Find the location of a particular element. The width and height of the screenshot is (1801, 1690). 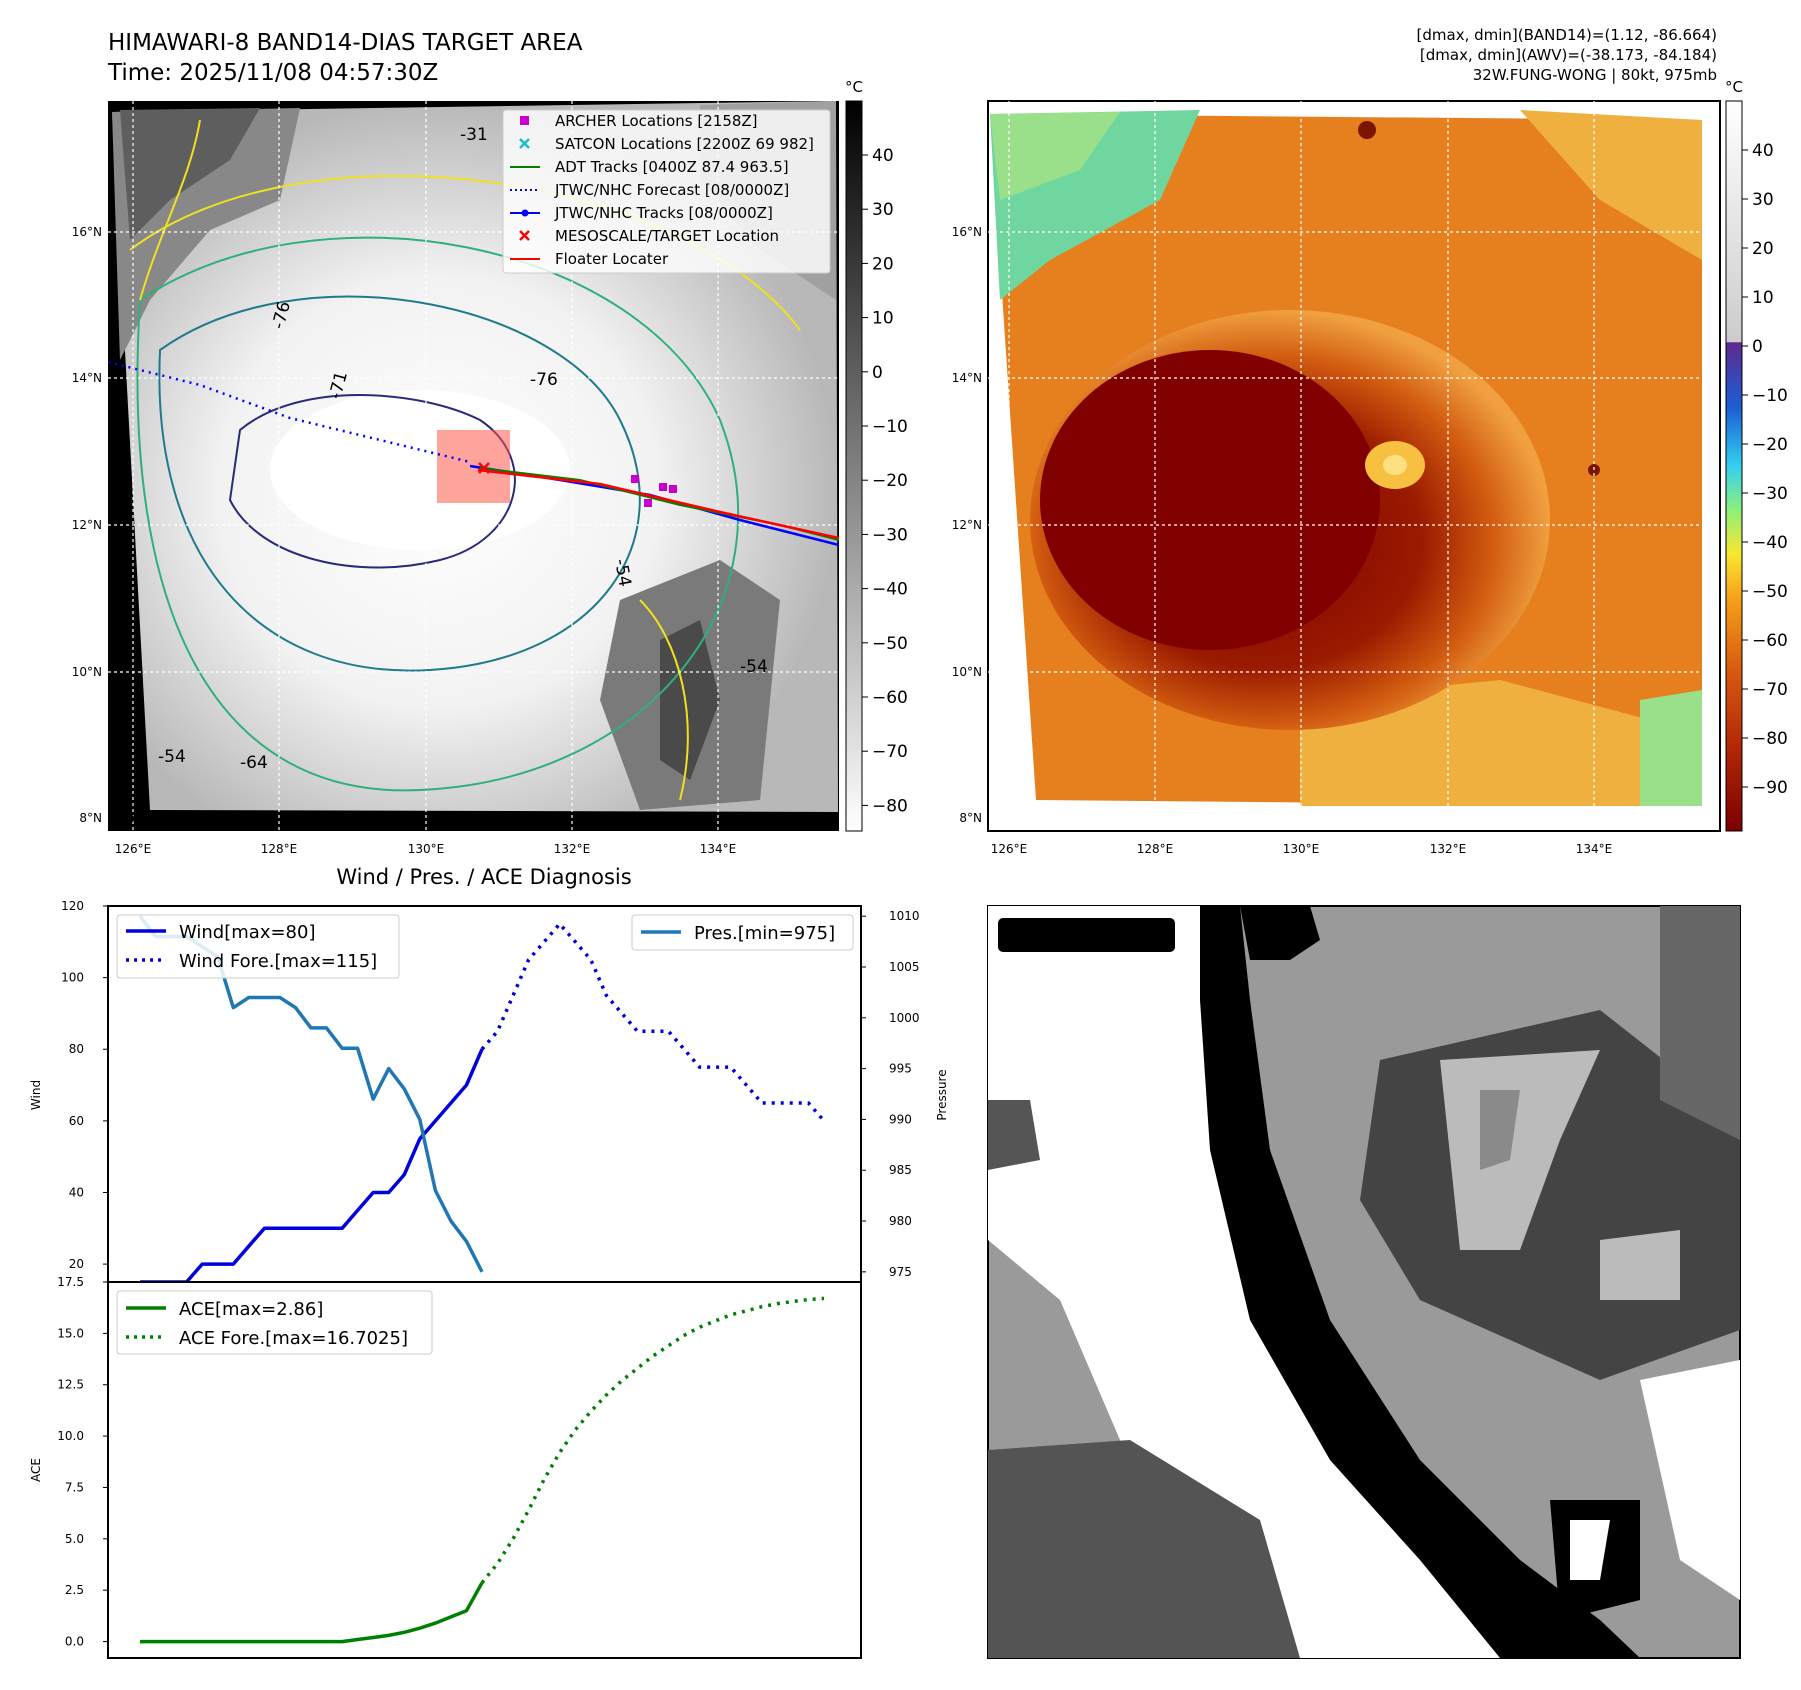

y-tick-label: 2.5 is located at coordinates (74, 1590).